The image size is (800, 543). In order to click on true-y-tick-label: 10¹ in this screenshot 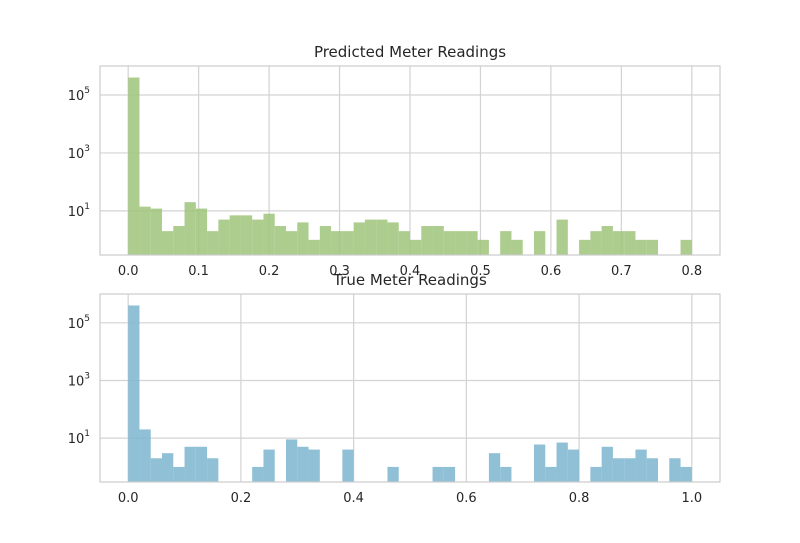, I will do `click(79, 438)`.